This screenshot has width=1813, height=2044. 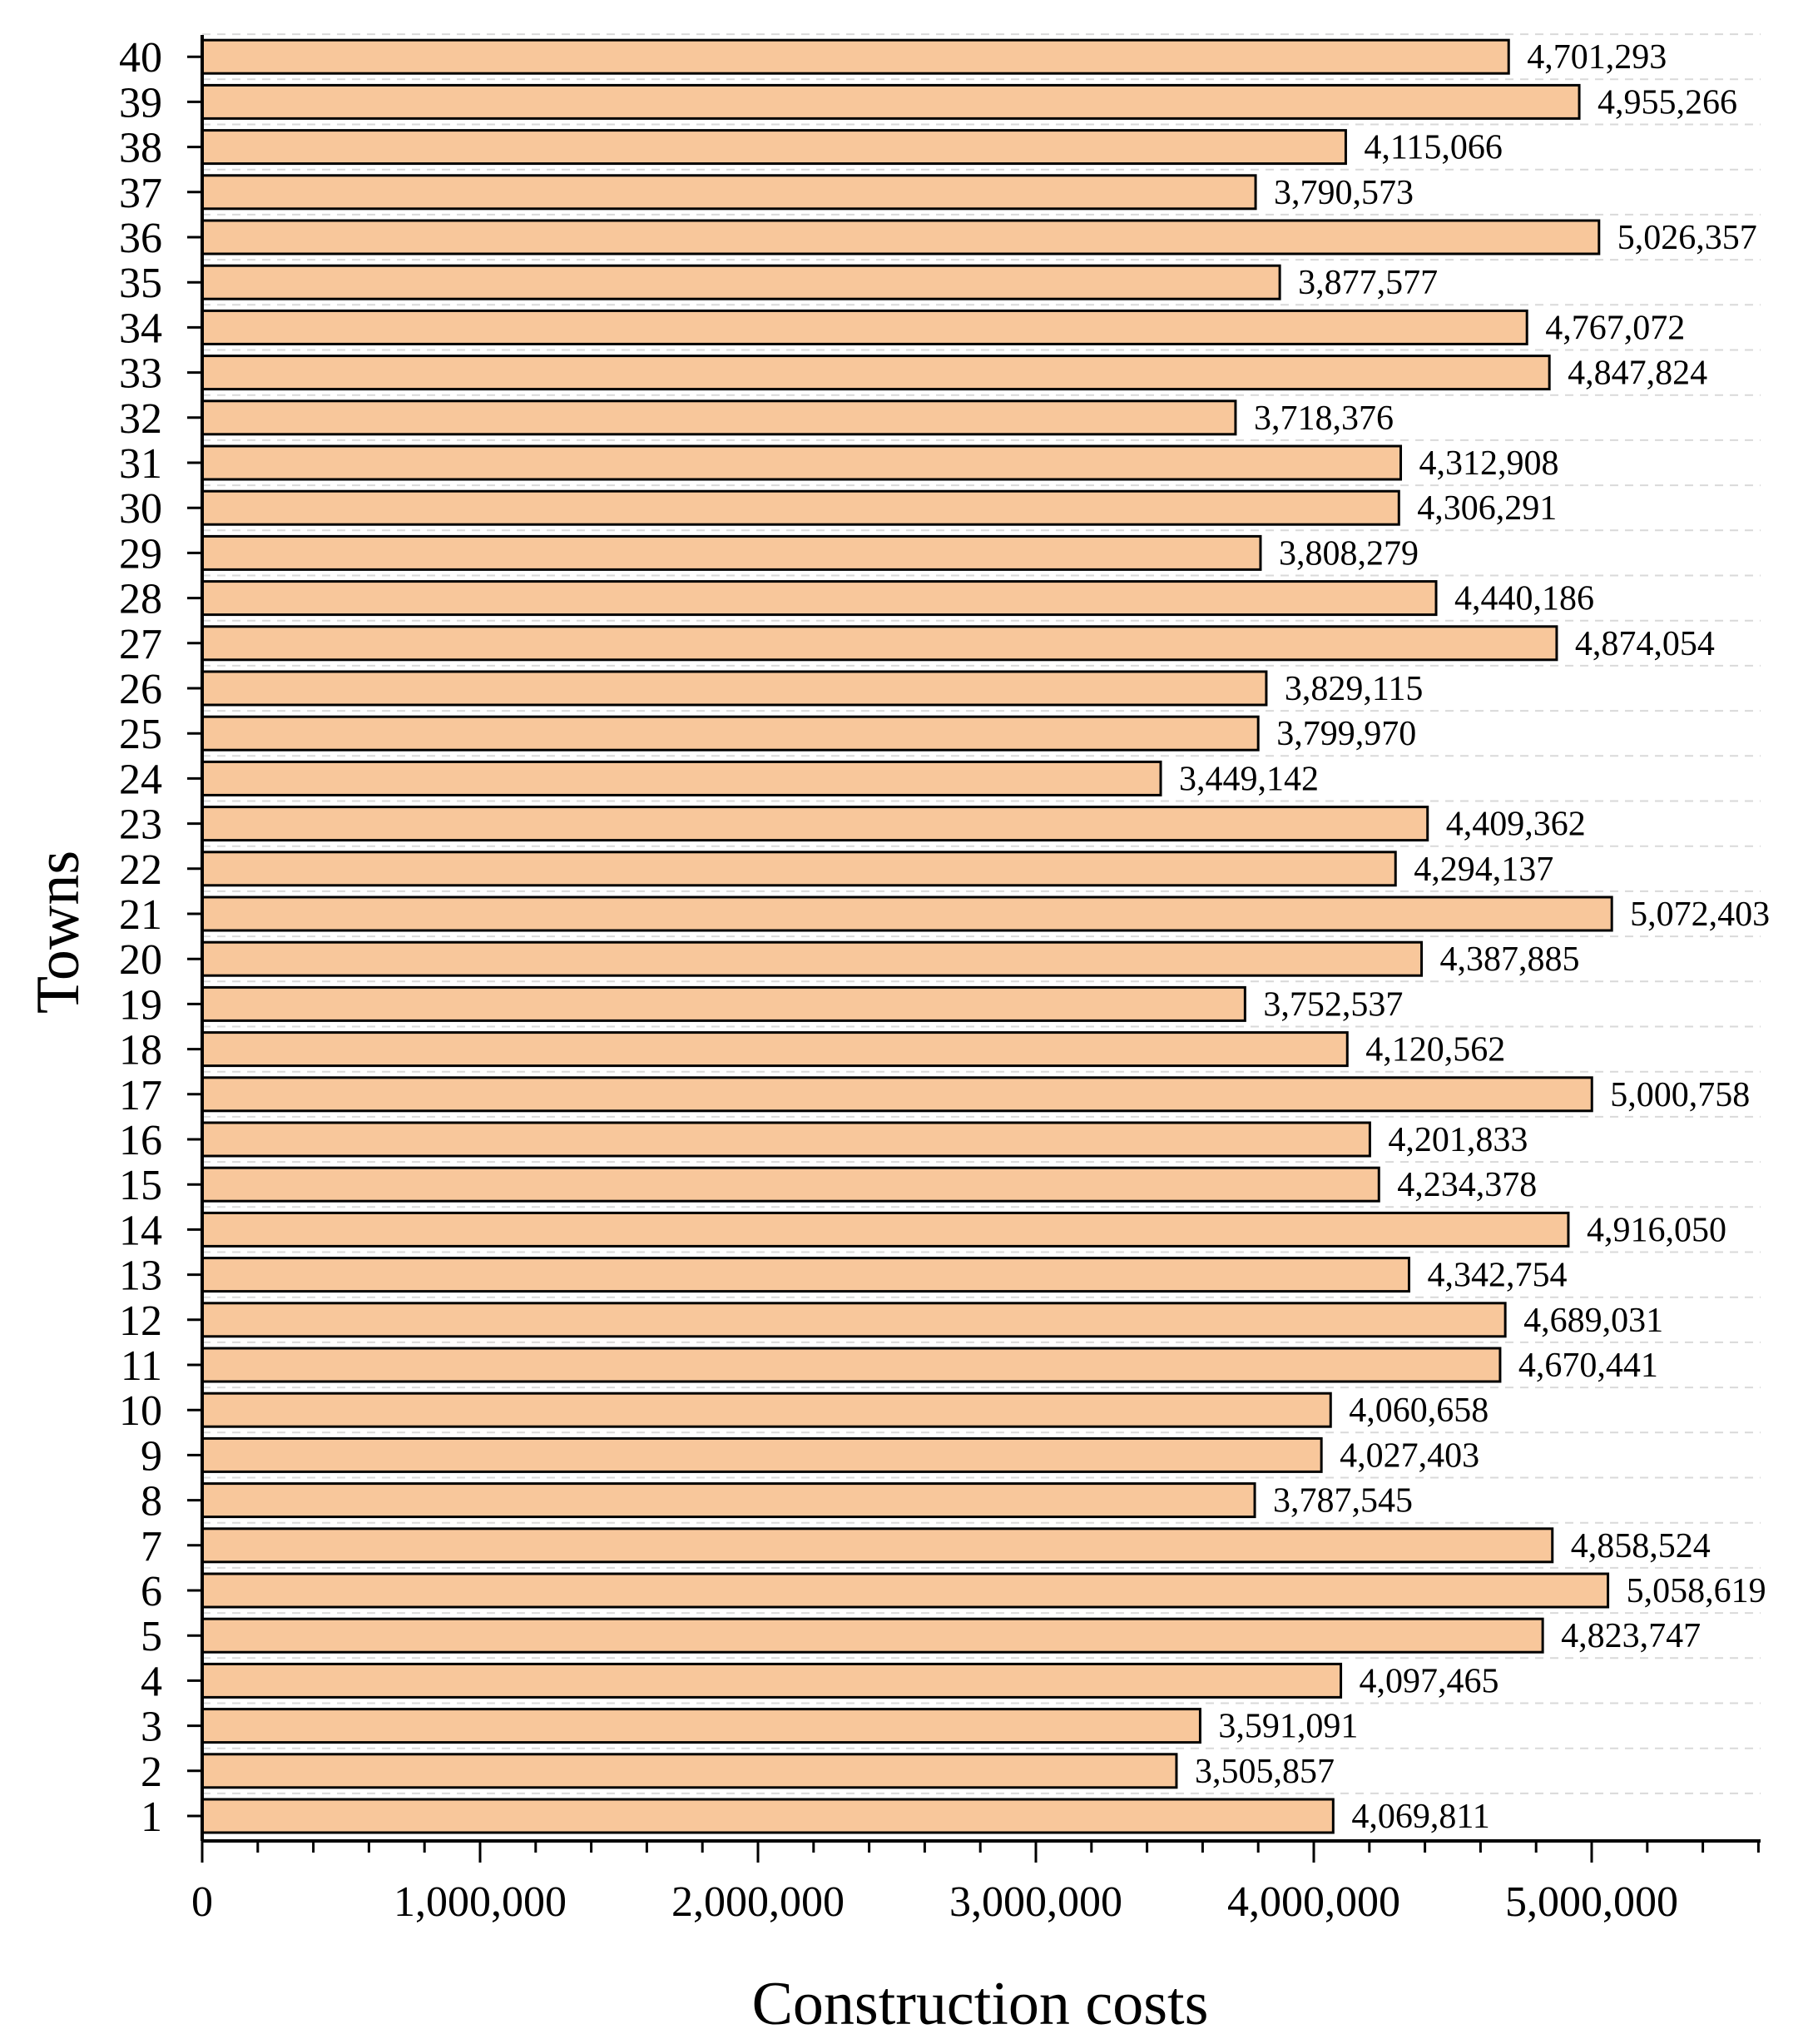 What do you see at coordinates (140, 1230) in the screenshot?
I see `y-tick-label: 14` at bounding box center [140, 1230].